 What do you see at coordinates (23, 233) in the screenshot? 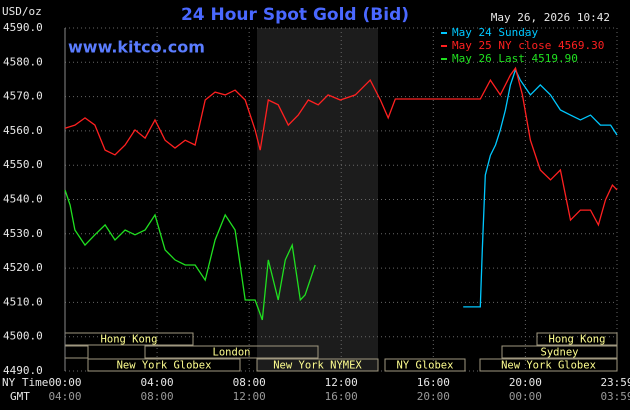
I see `y-tick-label: 4530.0` at bounding box center [23, 233].